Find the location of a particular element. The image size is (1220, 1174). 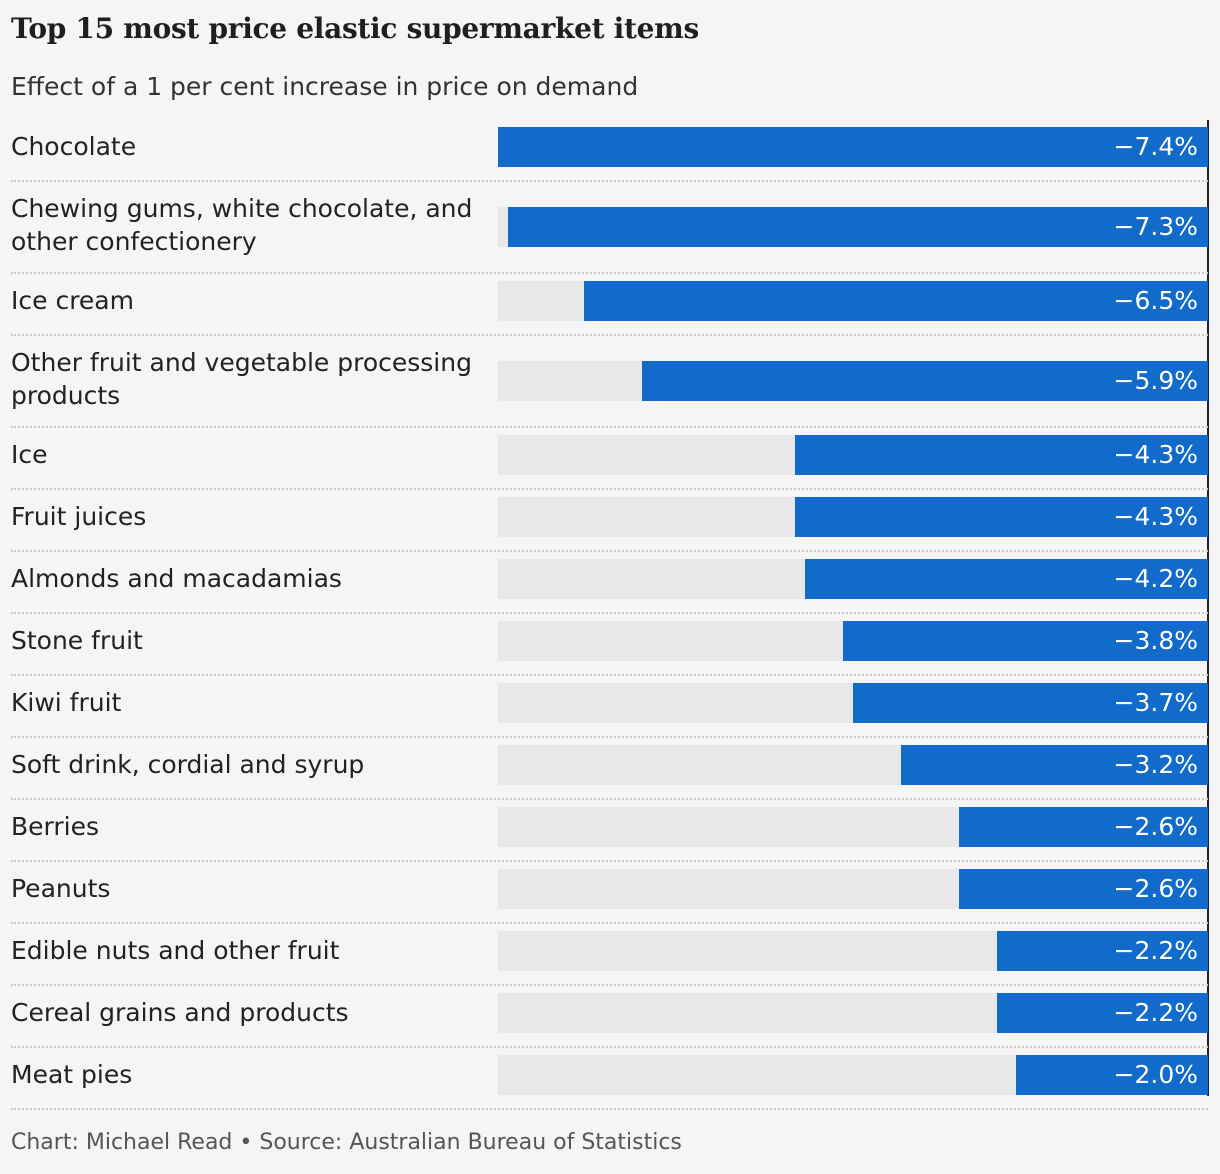

bar: −2.0% is located at coordinates (1112, 1075).